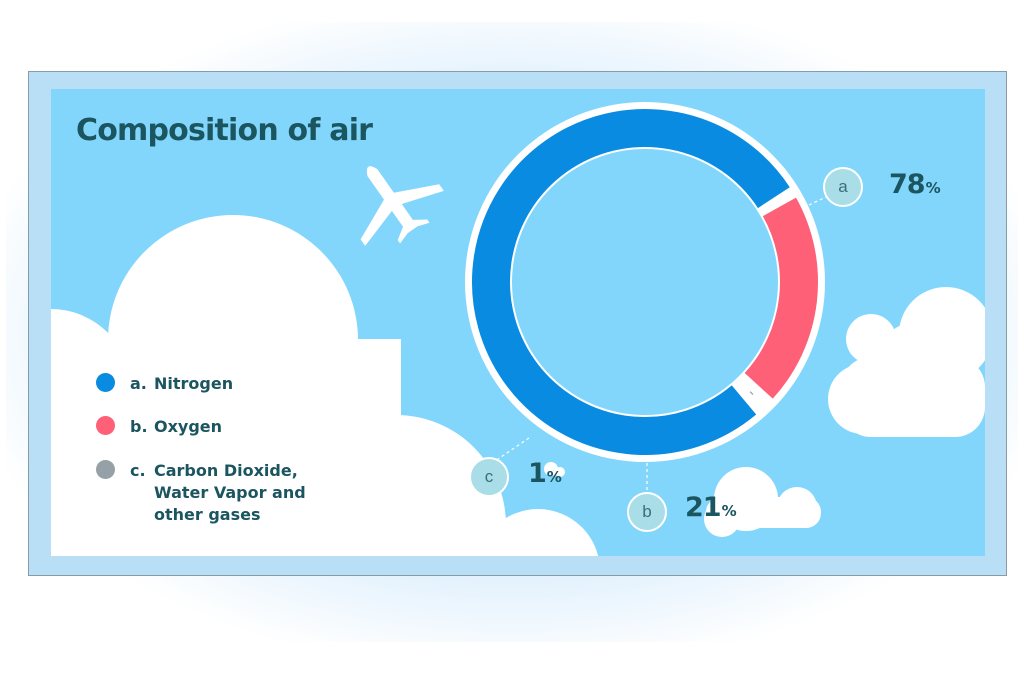 The image size is (1024, 683). What do you see at coordinates (105, 425) in the screenshot?
I see `legend-marker-oxygen` at bounding box center [105, 425].